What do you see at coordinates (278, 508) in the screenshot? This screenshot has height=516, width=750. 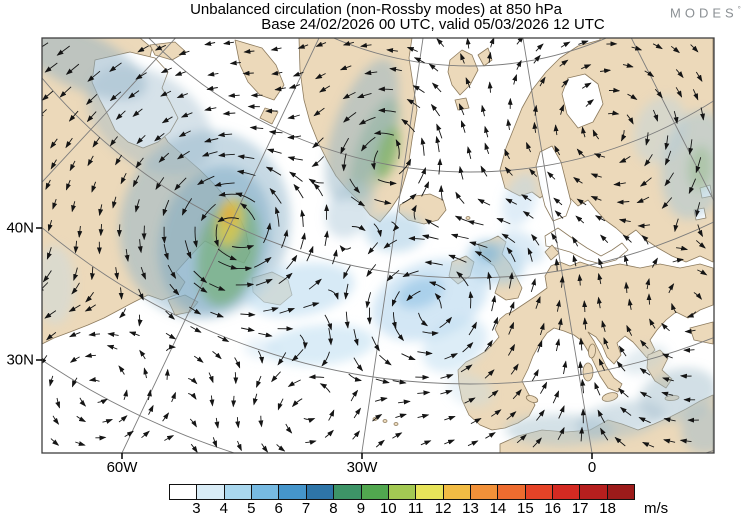 I see `colorbar-tick-6: 6` at bounding box center [278, 508].